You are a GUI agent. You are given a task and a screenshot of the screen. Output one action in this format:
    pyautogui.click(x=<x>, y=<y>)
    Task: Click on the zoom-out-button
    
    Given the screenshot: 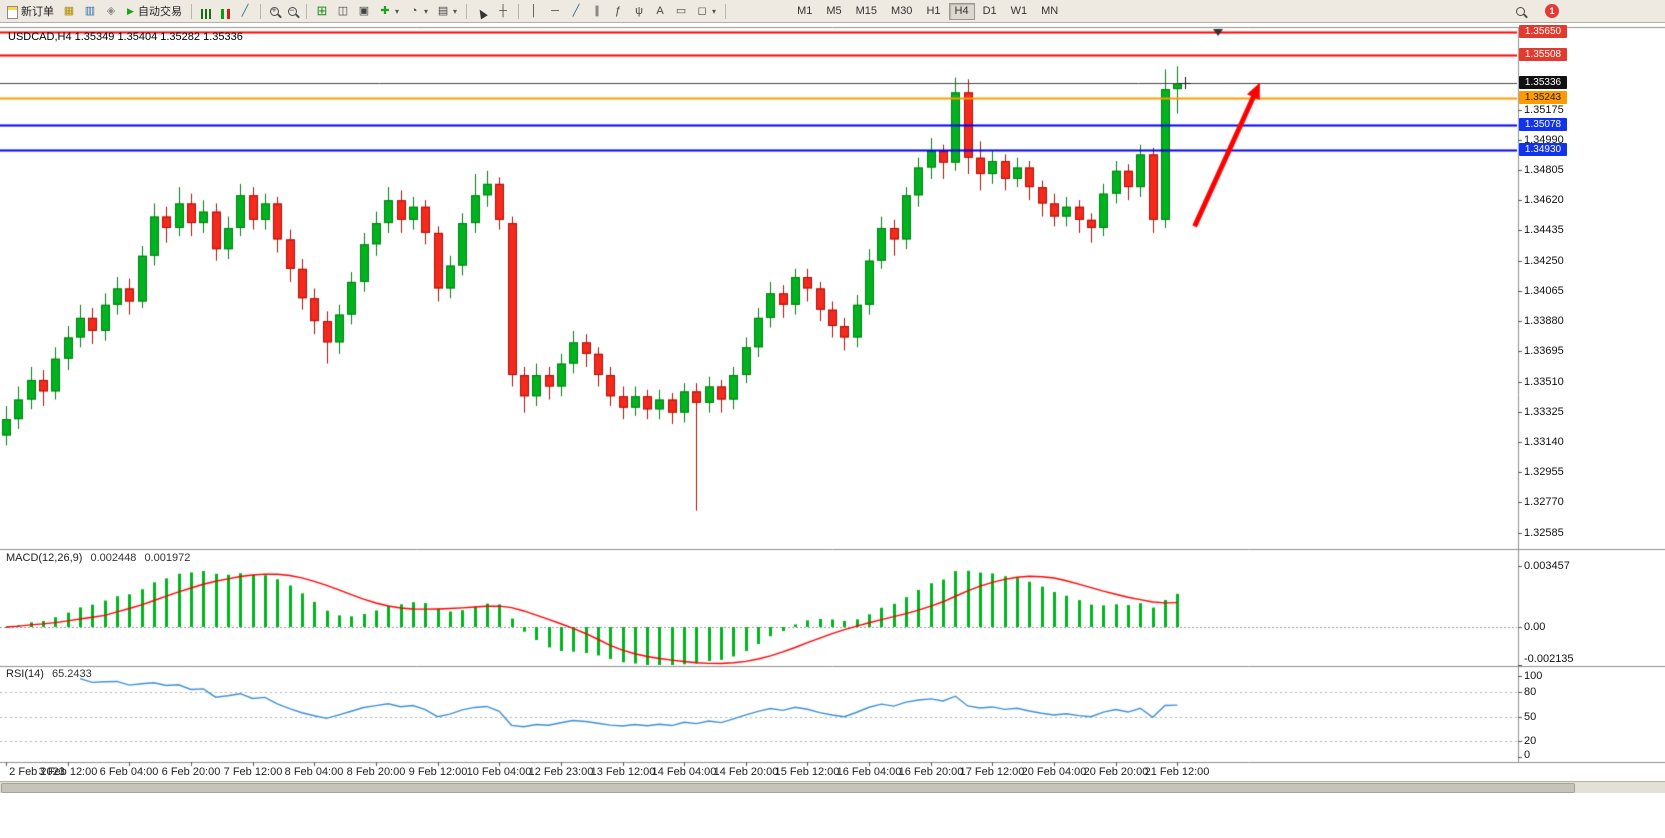 What is the action you would take?
    pyautogui.click(x=292, y=11)
    